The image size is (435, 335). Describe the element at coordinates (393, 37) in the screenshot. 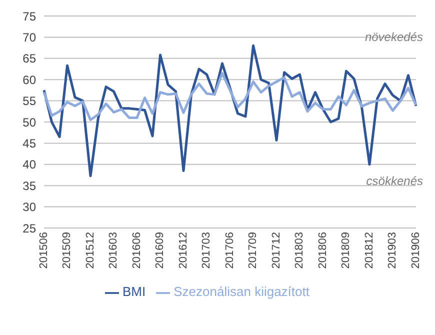

I see `annotation: növekedés` at that location.